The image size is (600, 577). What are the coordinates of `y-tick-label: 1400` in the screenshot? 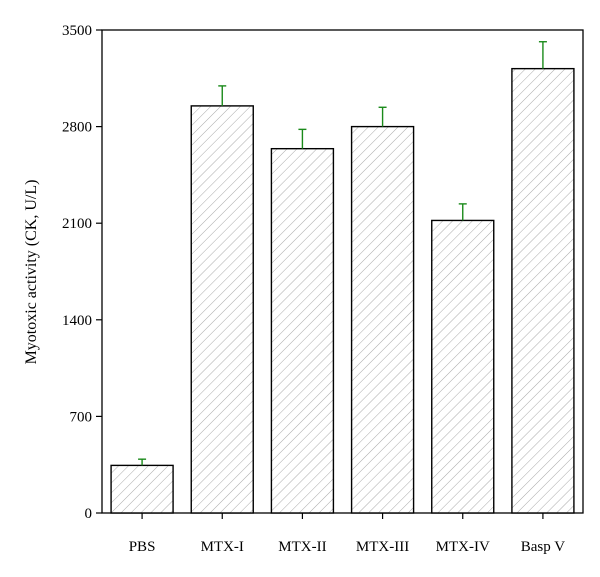 It's located at (77, 321).